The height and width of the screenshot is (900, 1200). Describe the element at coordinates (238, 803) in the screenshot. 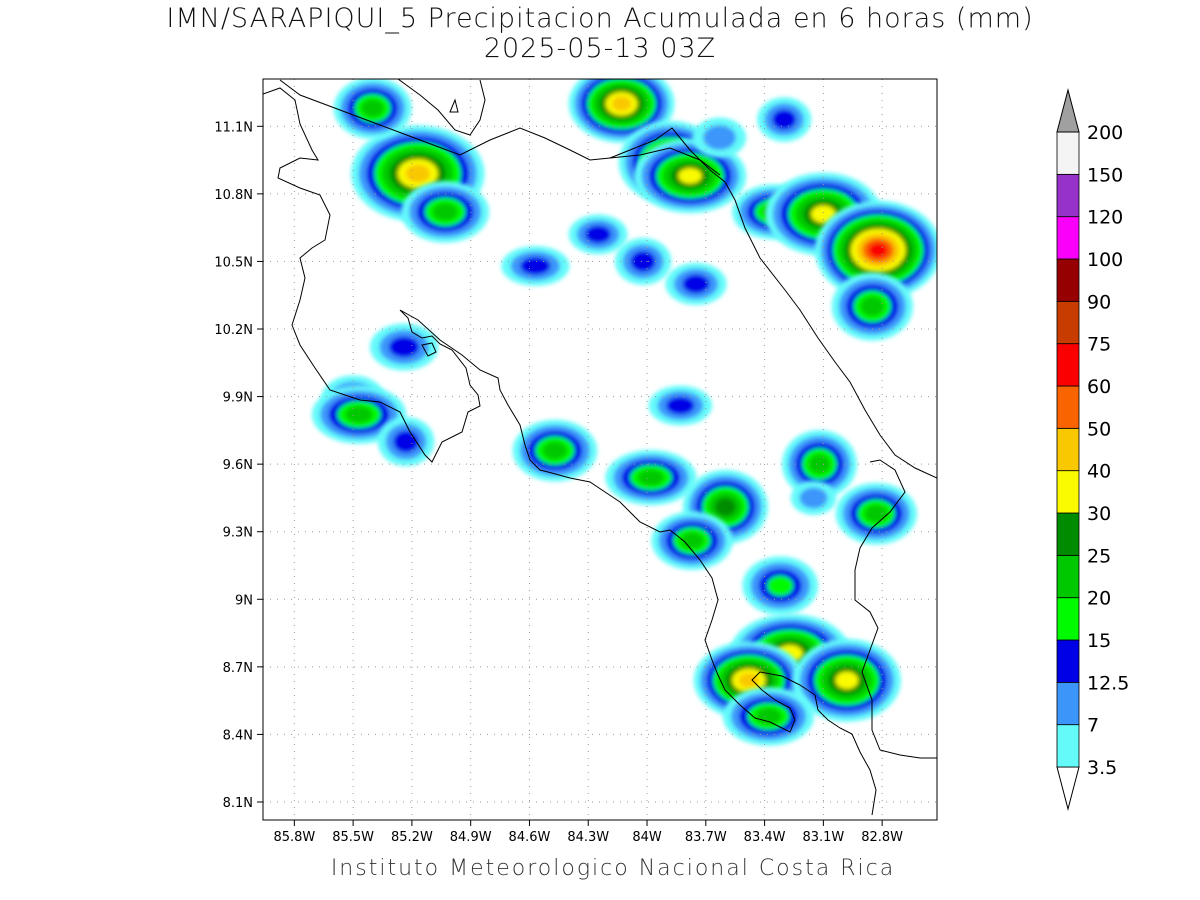

I see `lat-tick-label: 8.1N` at that location.